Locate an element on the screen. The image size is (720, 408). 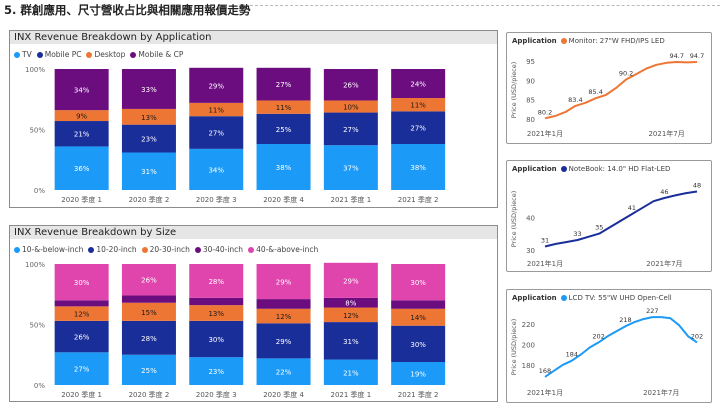
data-label: 26% is located at coordinates (82, 338).